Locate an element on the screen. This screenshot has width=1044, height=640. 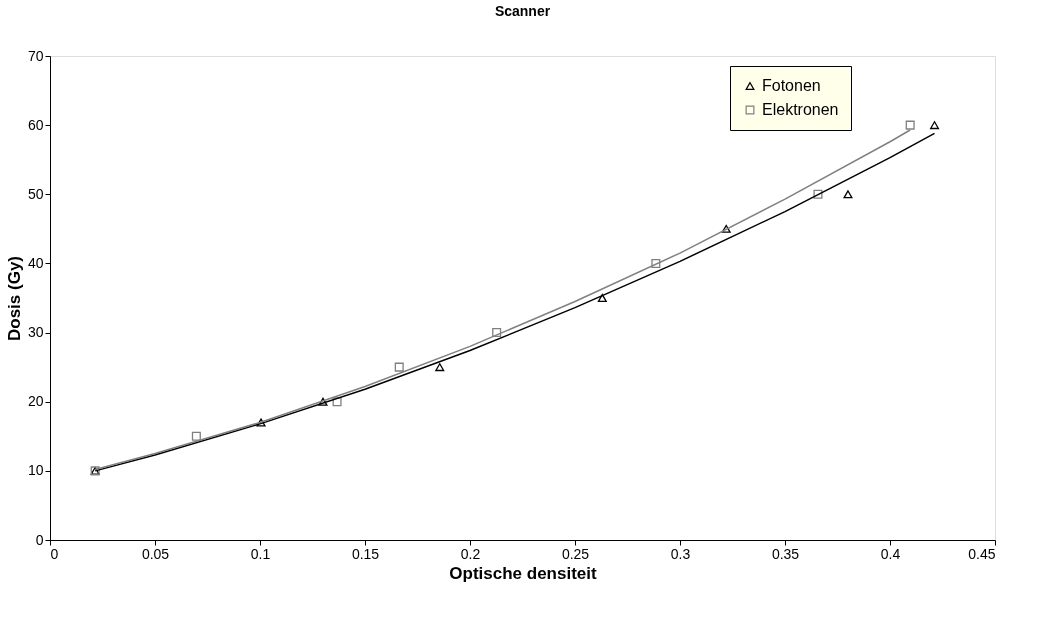
x-tick-label: 0.45 is located at coordinates (982, 553).